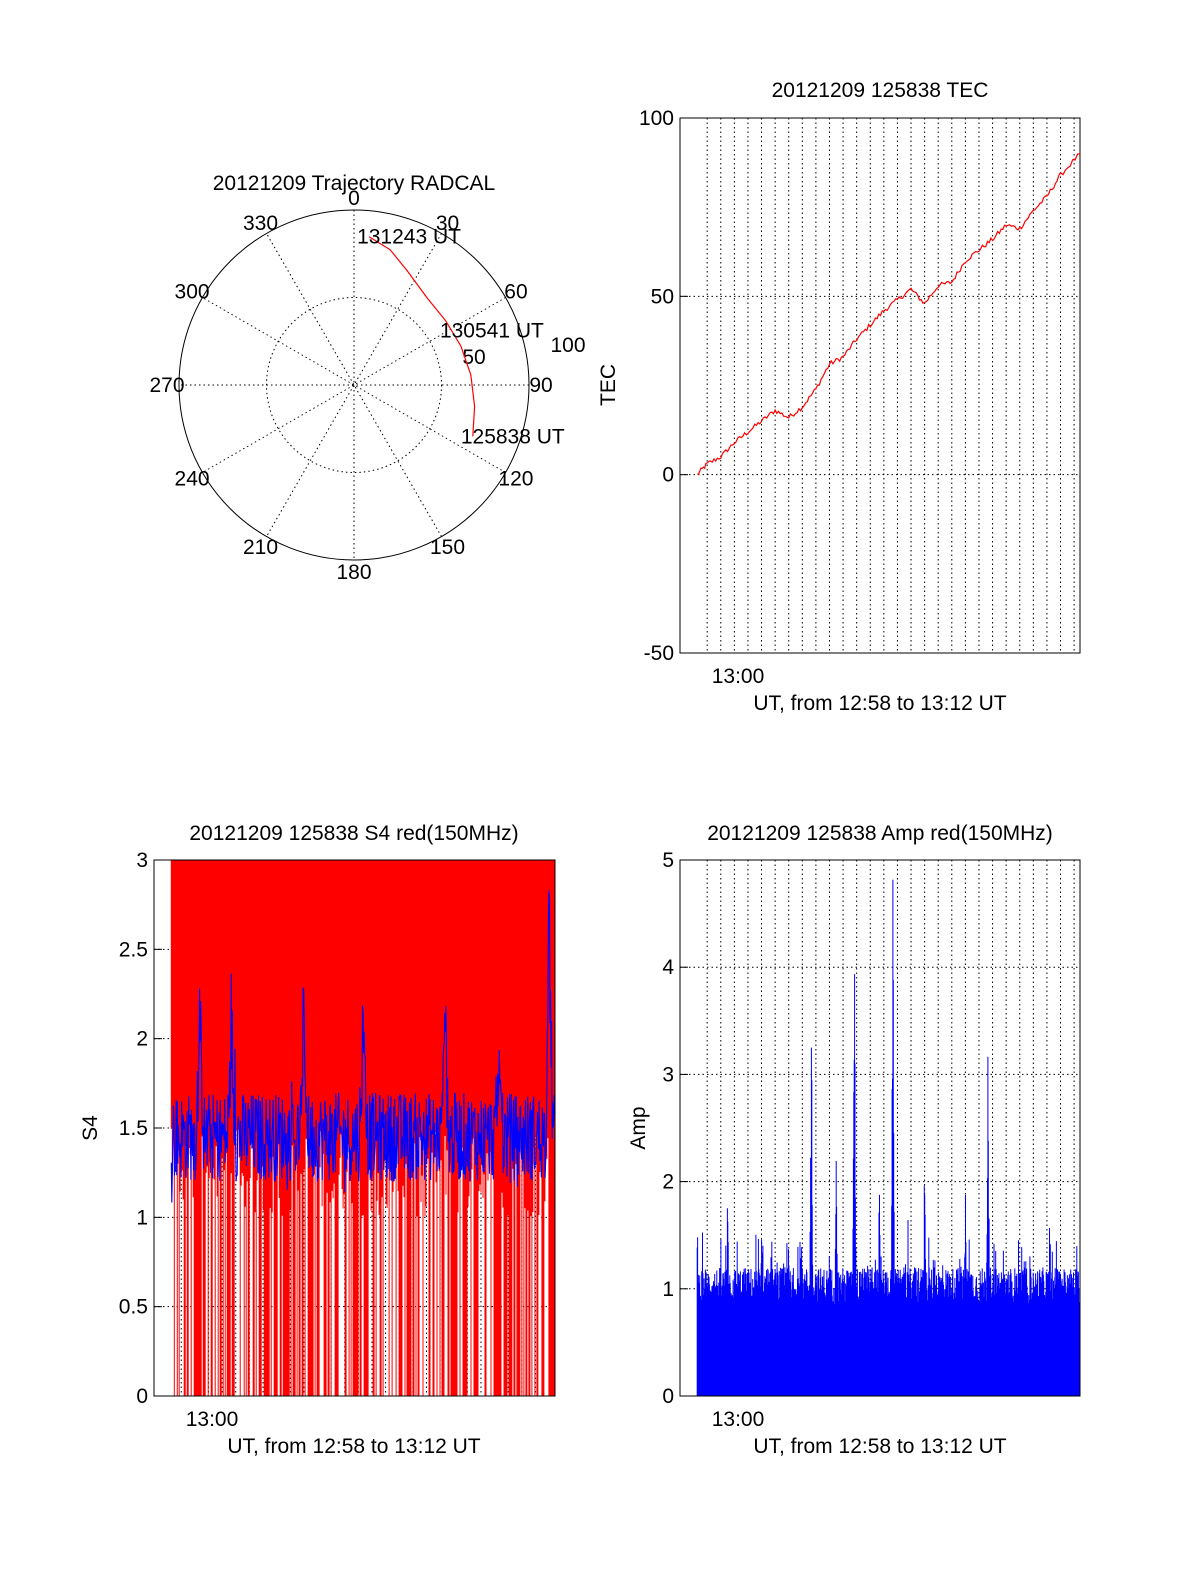 The width and height of the screenshot is (1200, 1575). Describe the element at coordinates (142, 1039) in the screenshot. I see `s4-ytick-label-4: 2` at that location.